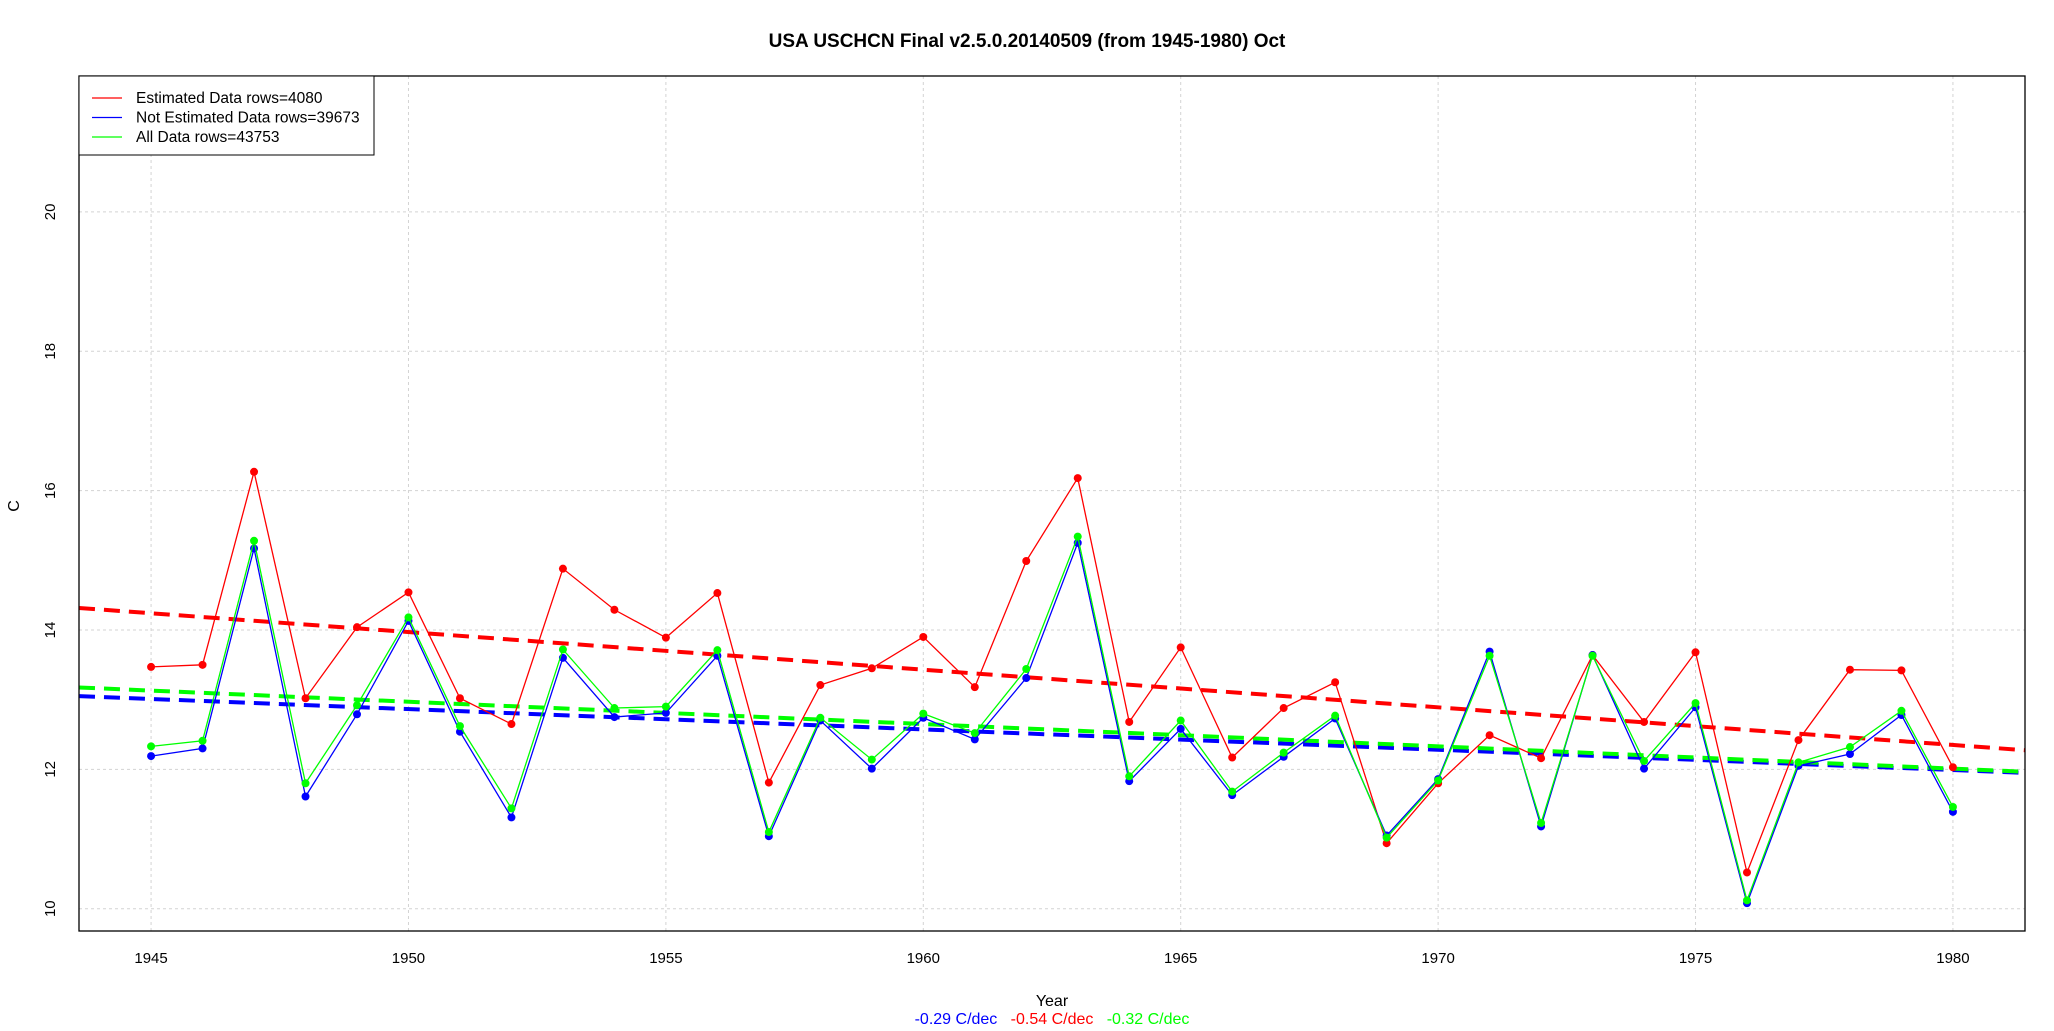 The image size is (2054, 1031). Describe the element at coordinates (1141, 1018) in the screenshot. I see `trend-label: -0.32 C/dec` at that location.